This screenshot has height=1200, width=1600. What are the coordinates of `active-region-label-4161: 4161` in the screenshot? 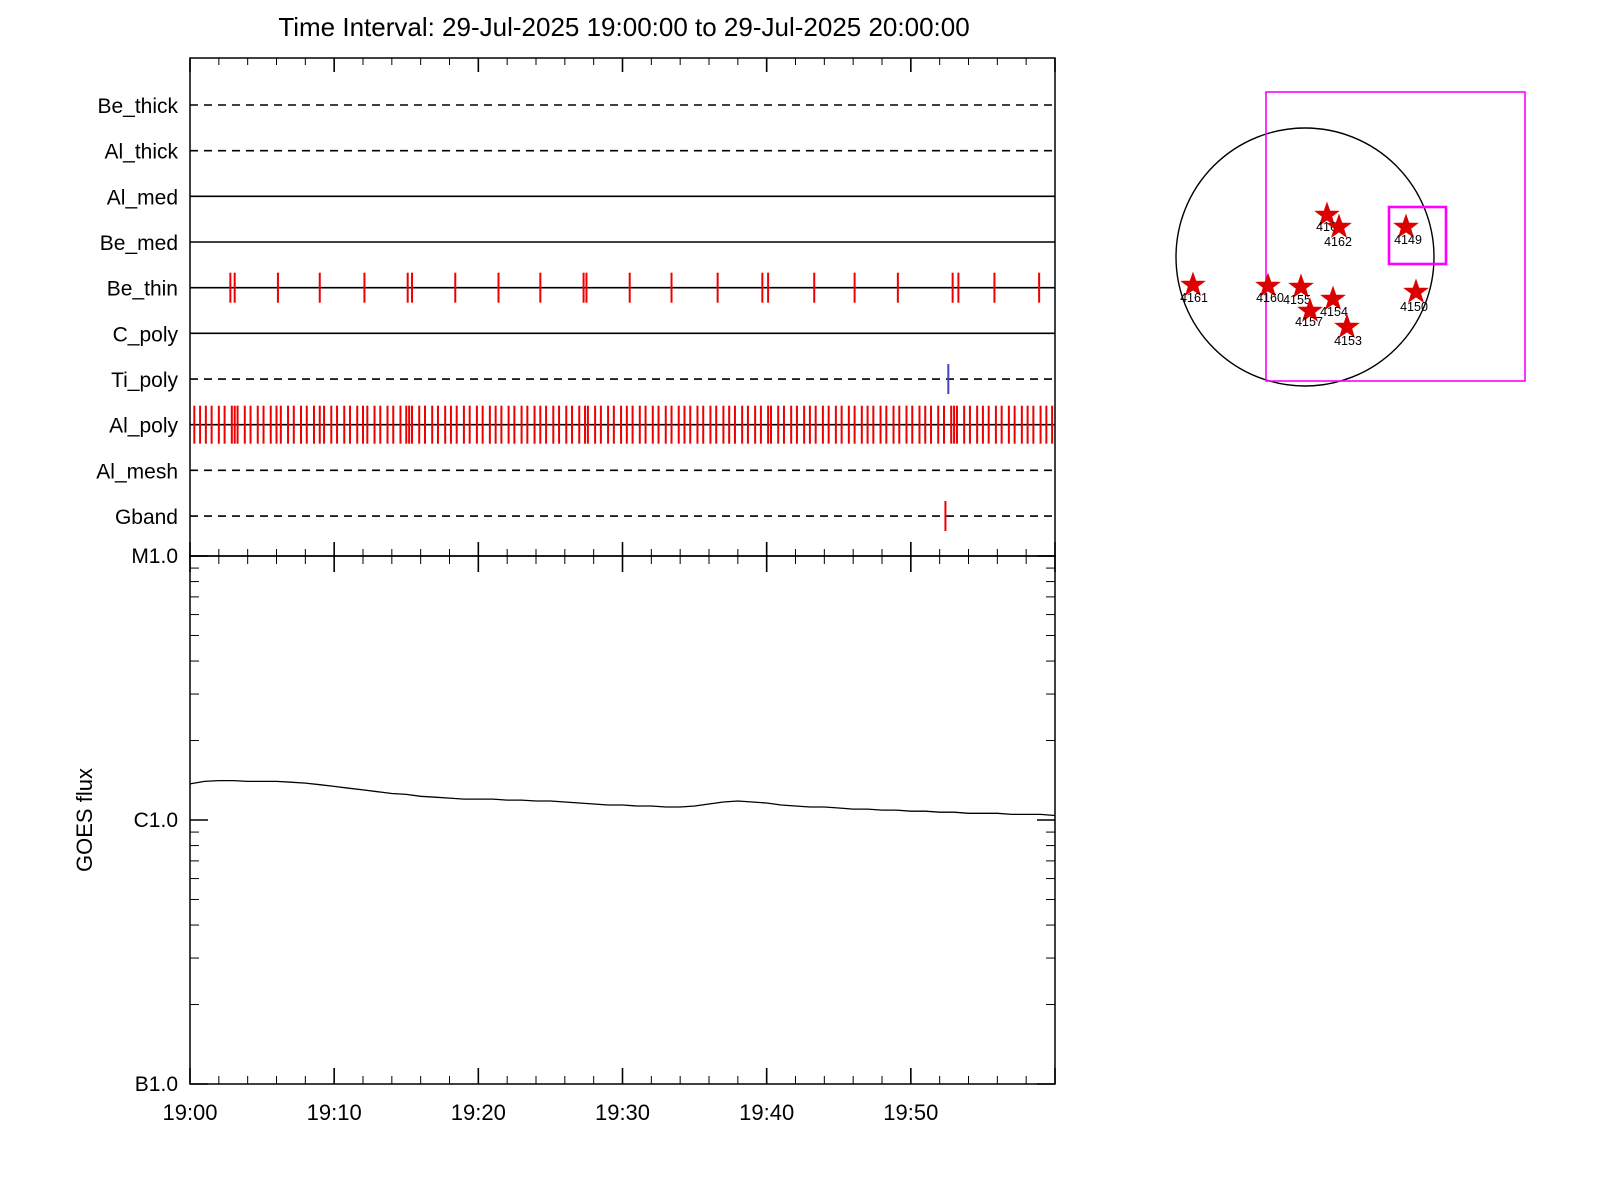 It's located at (1194, 298).